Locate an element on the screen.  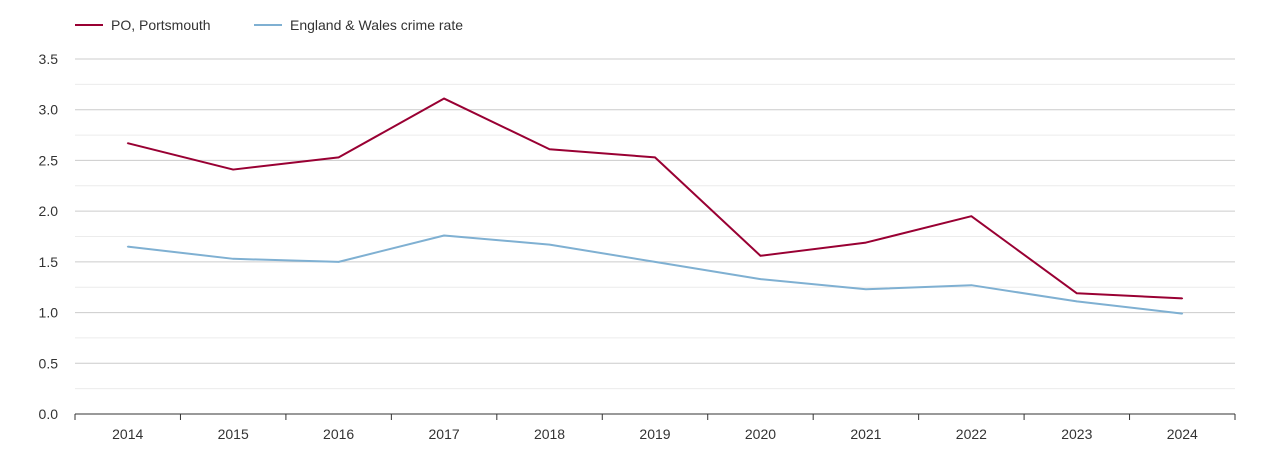
x-tick-label: 2016 is located at coordinates (338, 434).